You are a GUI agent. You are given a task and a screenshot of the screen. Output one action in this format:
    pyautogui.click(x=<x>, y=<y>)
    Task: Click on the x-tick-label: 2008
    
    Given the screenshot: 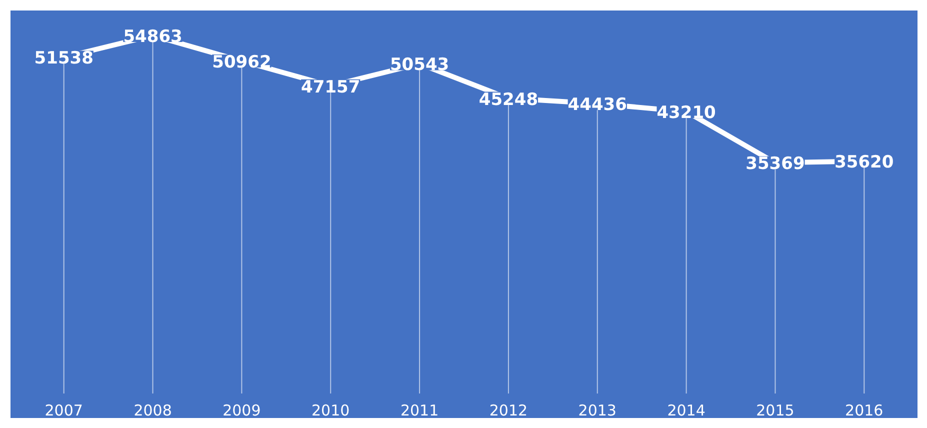 What is the action you would take?
    pyautogui.click(x=153, y=411)
    